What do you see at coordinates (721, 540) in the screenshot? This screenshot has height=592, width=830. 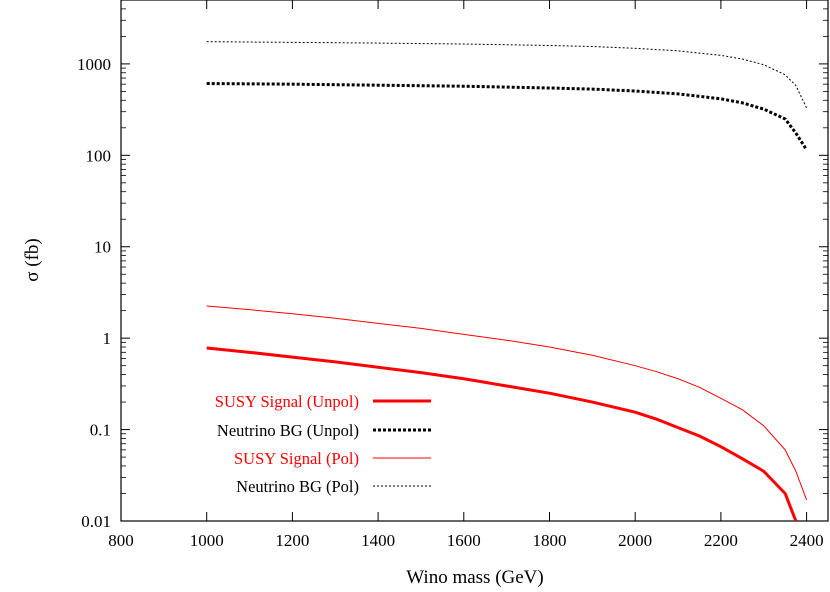 I see `x-tick-label: 2200` at bounding box center [721, 540].